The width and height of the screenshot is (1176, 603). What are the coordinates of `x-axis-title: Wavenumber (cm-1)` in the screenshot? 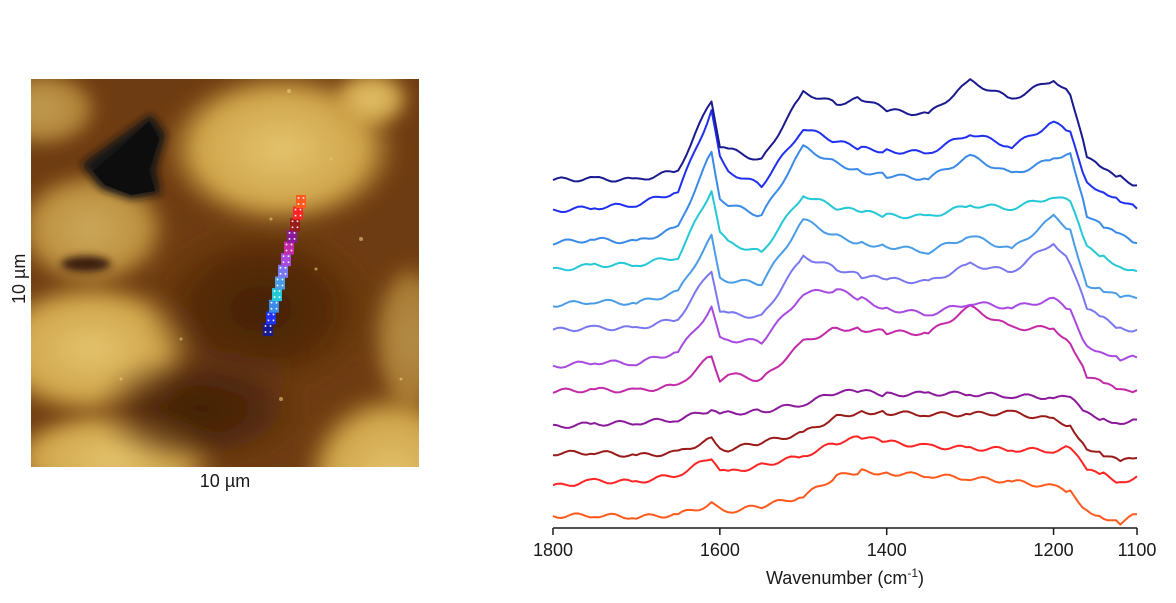 It's located at (845, 577).